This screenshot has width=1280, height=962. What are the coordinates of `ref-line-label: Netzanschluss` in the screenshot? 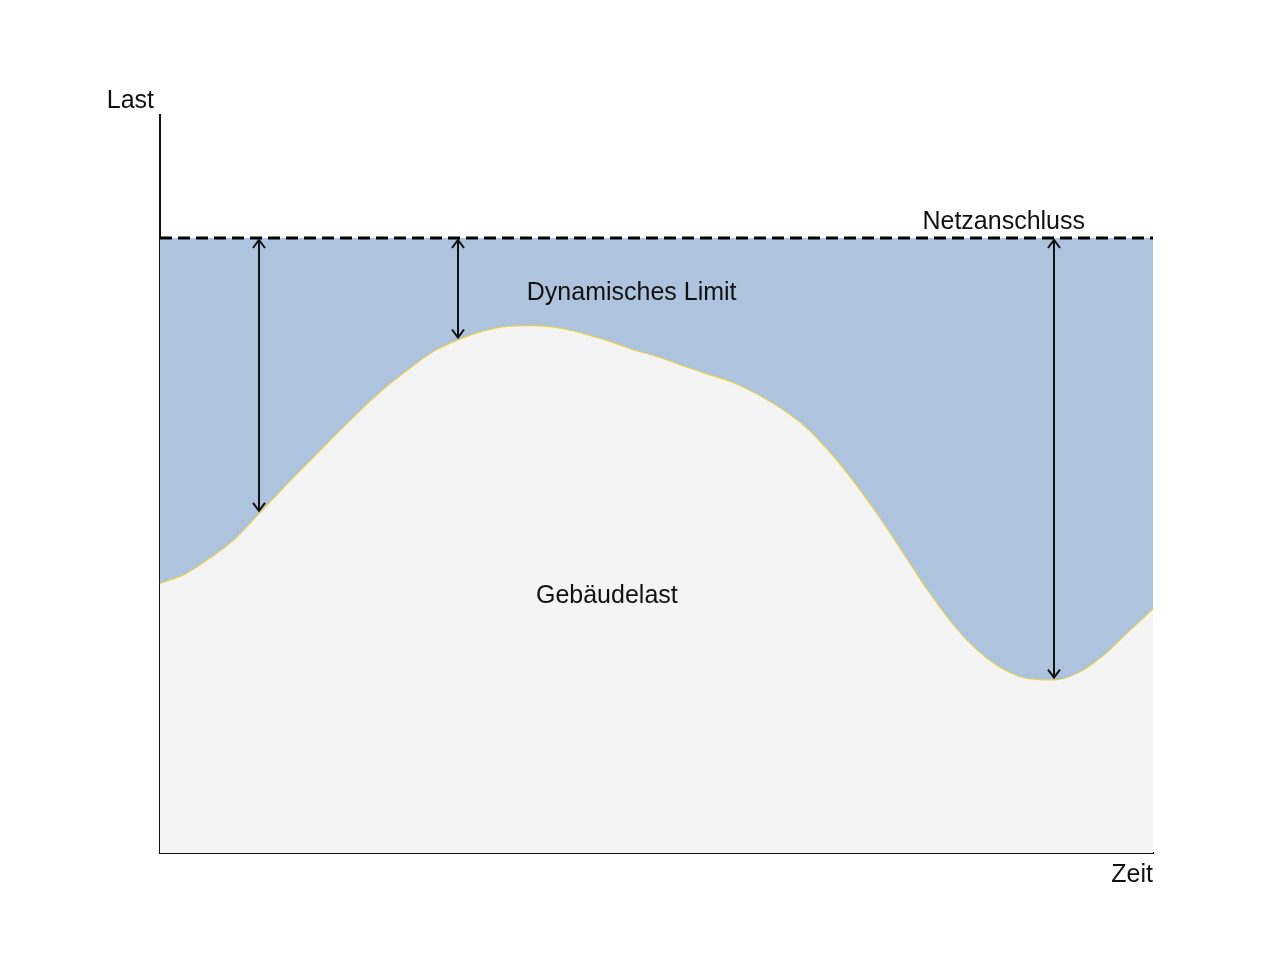 It's located at (1003, 220).